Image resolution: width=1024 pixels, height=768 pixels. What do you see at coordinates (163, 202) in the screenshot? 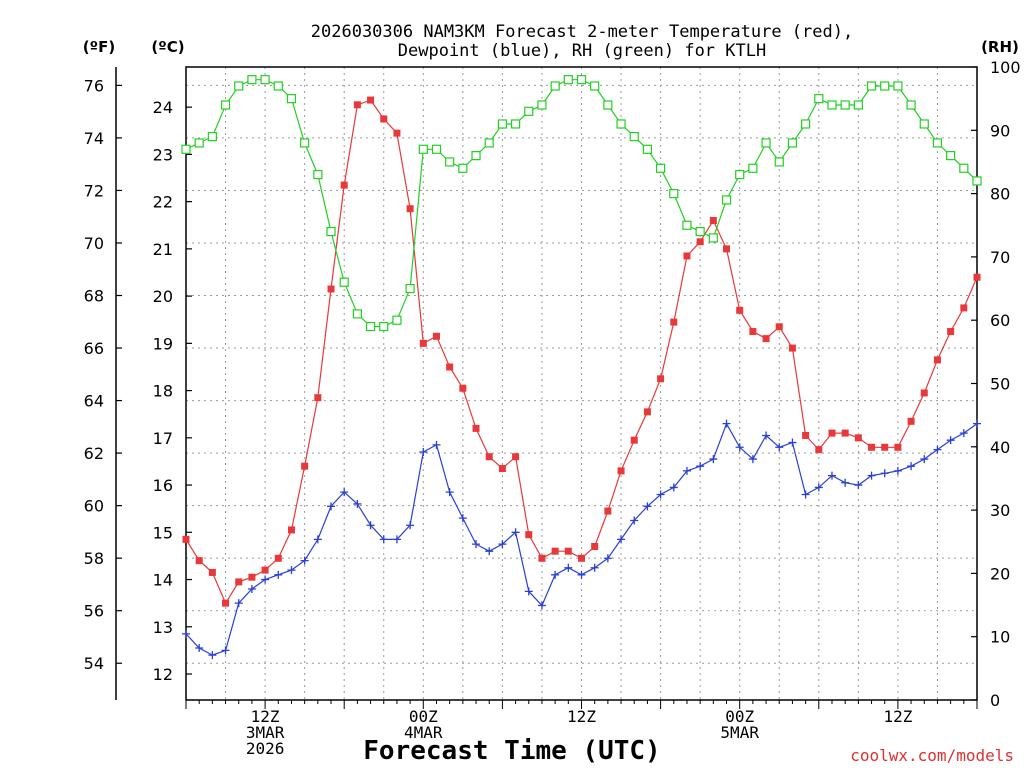
I see `celsius-tick-label: 22` at bounding box center [163, 202].